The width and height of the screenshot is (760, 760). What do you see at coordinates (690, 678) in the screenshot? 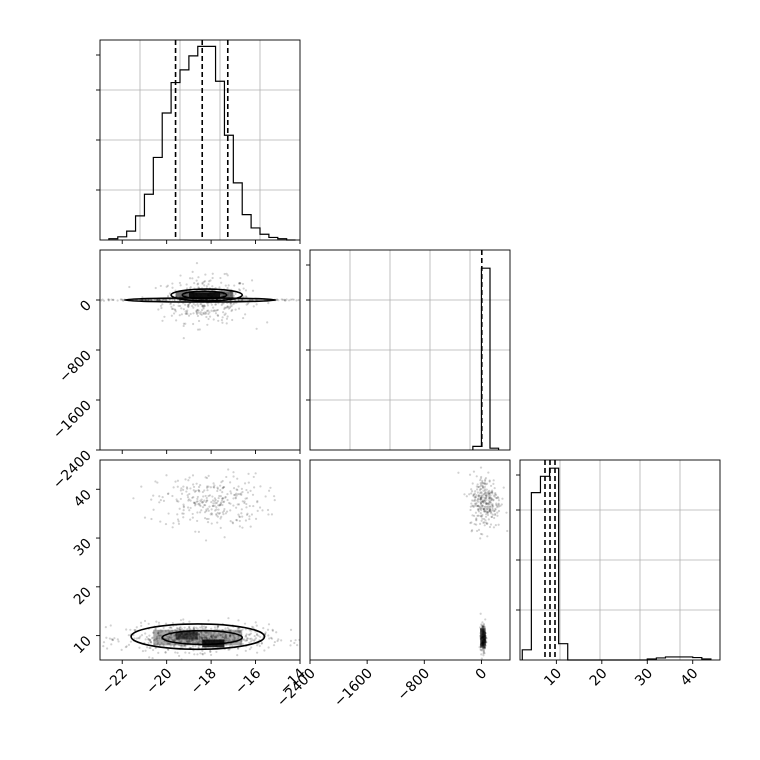
I see `x-tick-label: 40` at bounding box center [690, 678].